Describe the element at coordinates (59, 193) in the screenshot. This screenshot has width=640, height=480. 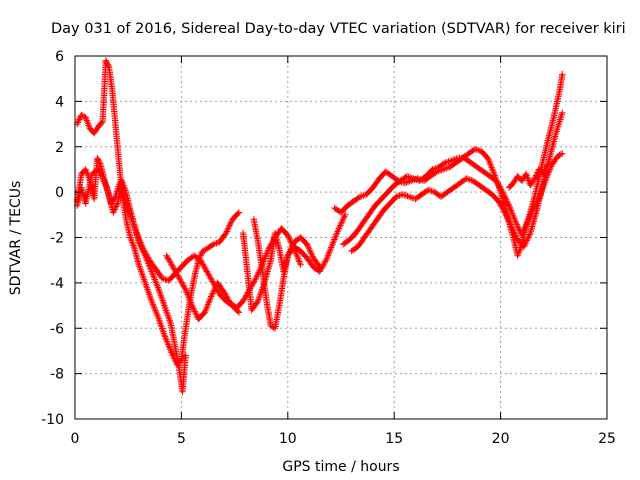
I see `y-tick-label: 0` at that location.